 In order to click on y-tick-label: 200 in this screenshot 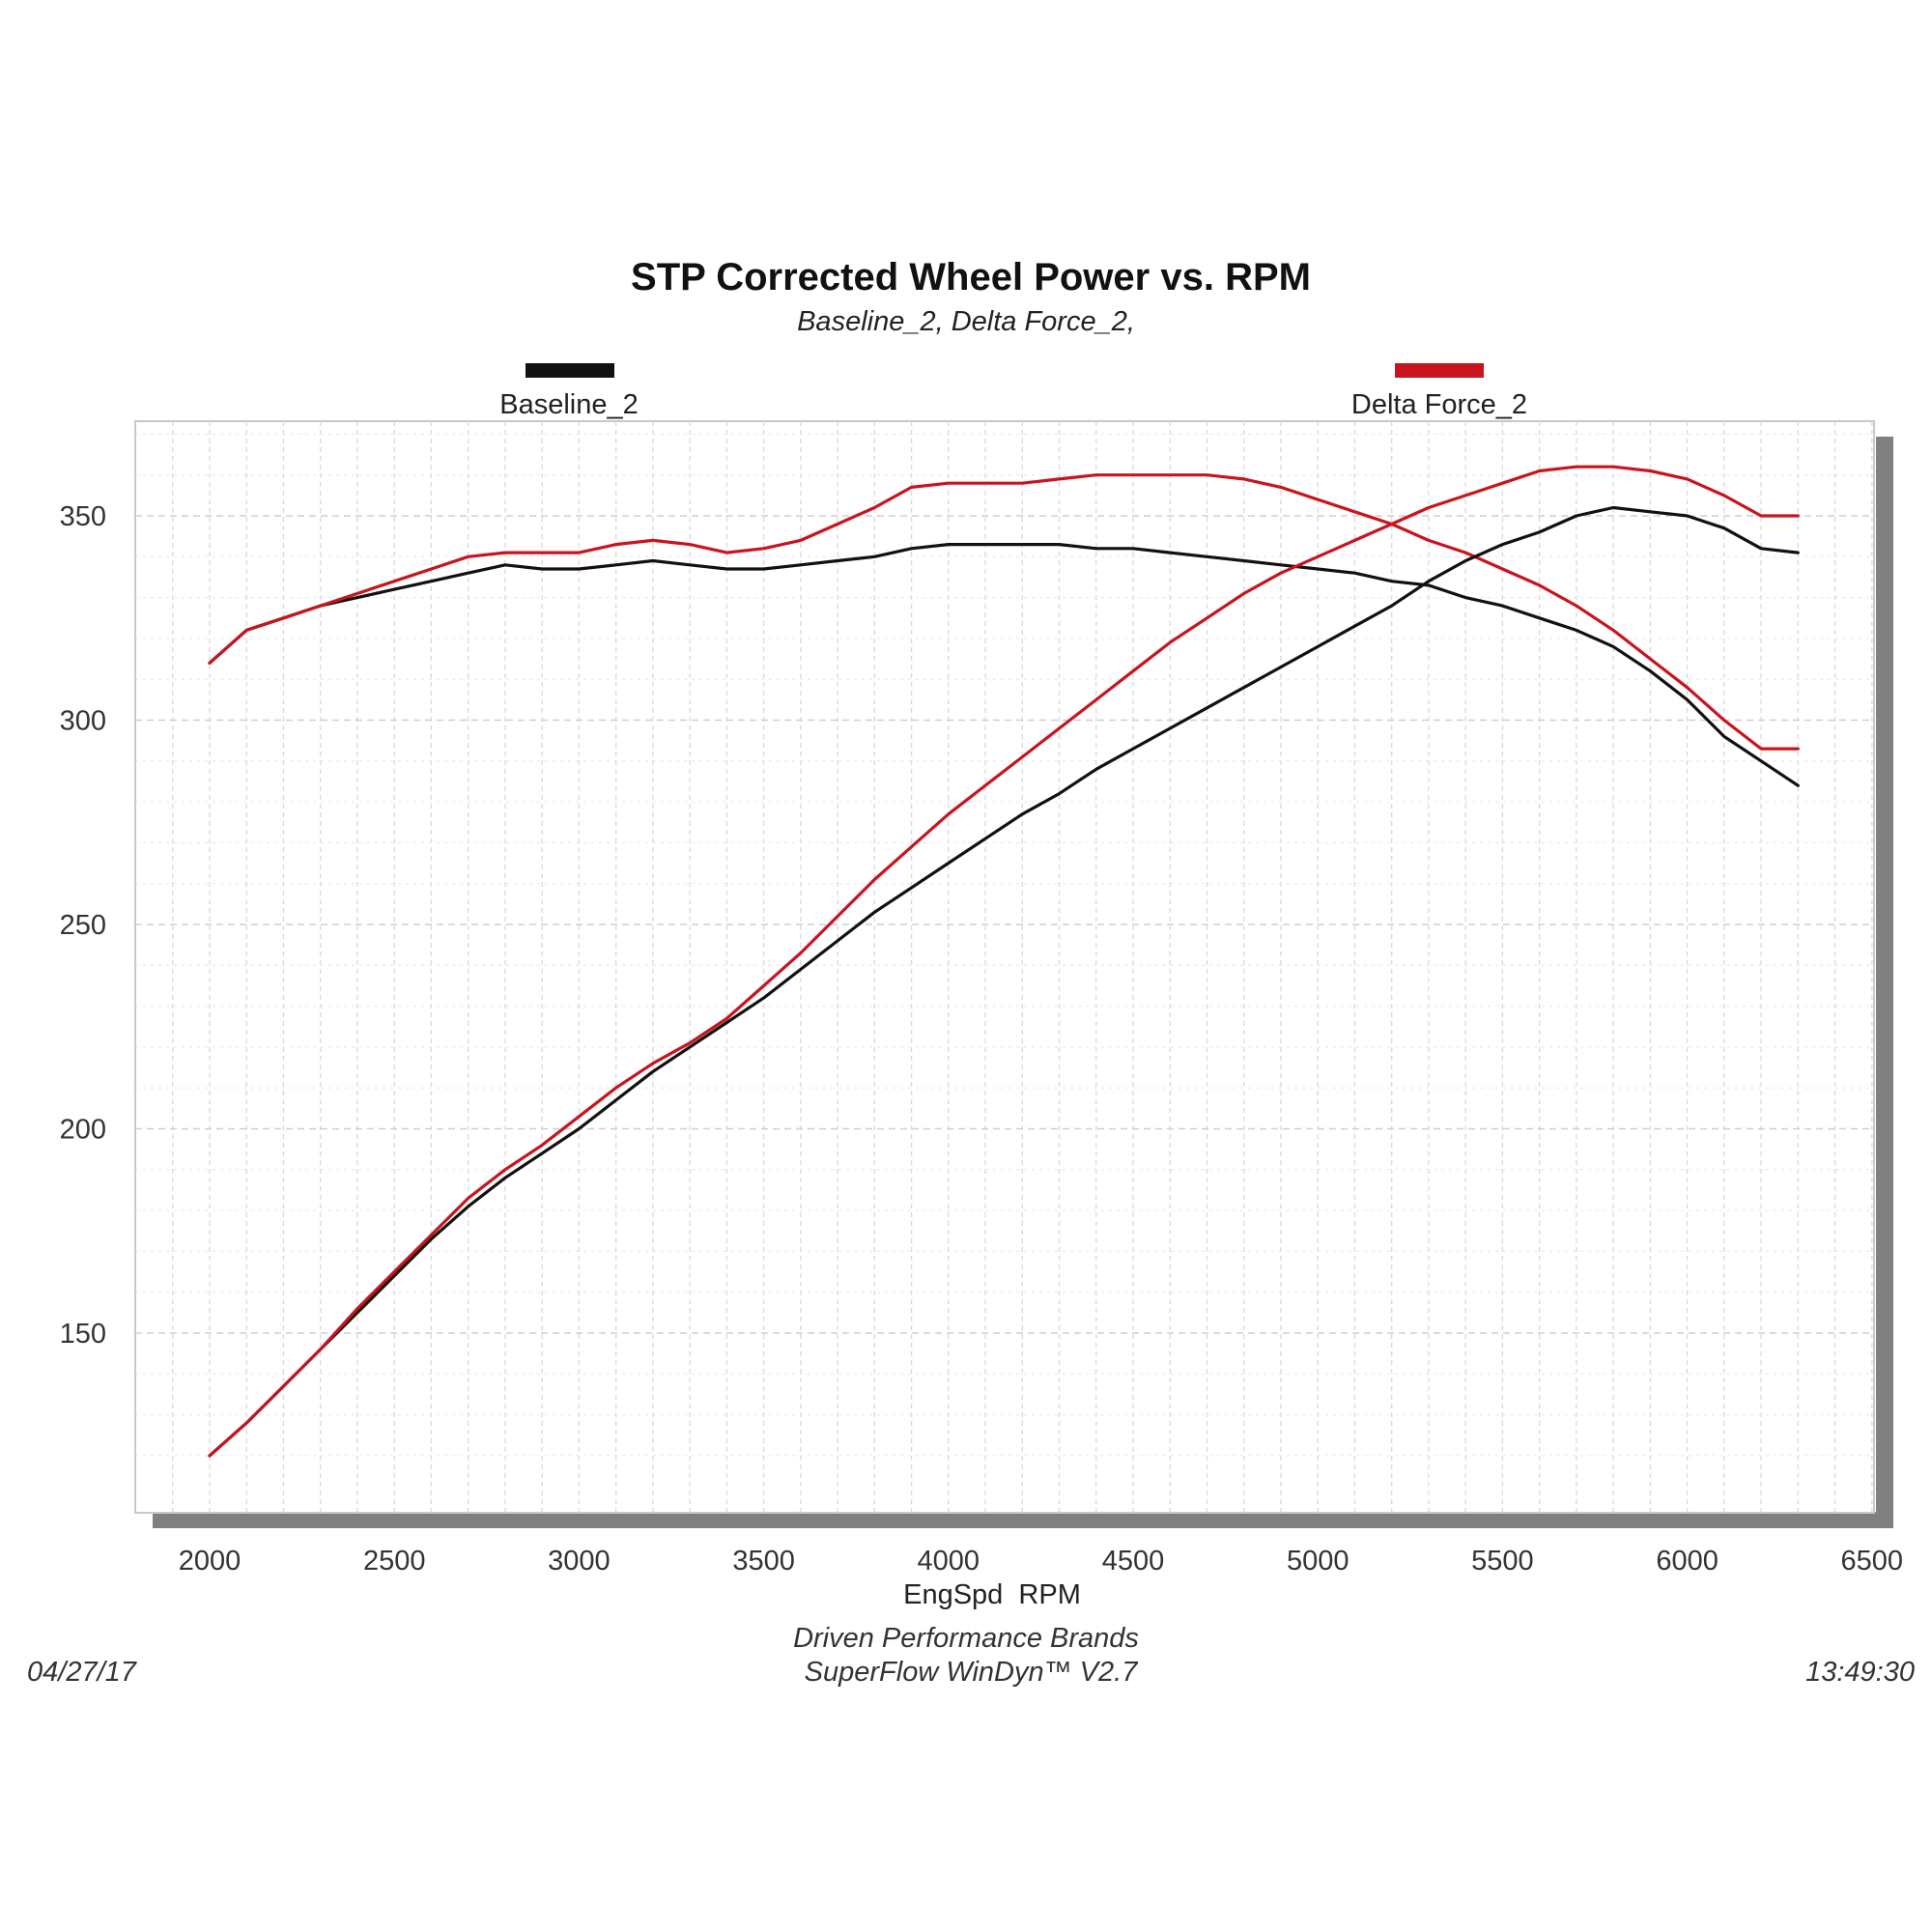, I will do `click(83, 1130)`.